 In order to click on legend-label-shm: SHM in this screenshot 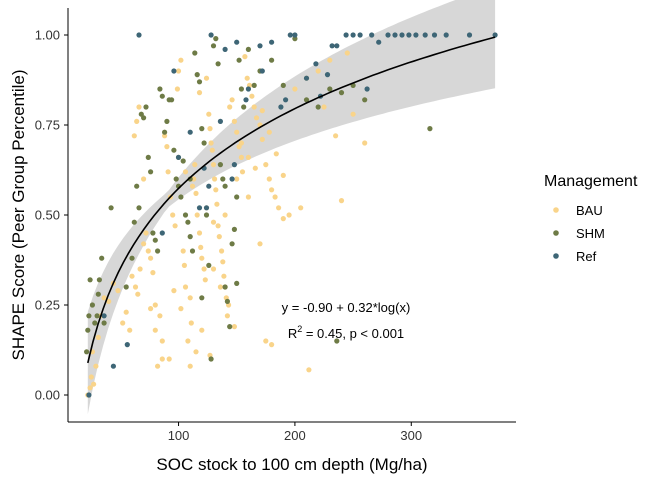, I will do `click(590, 233)`.